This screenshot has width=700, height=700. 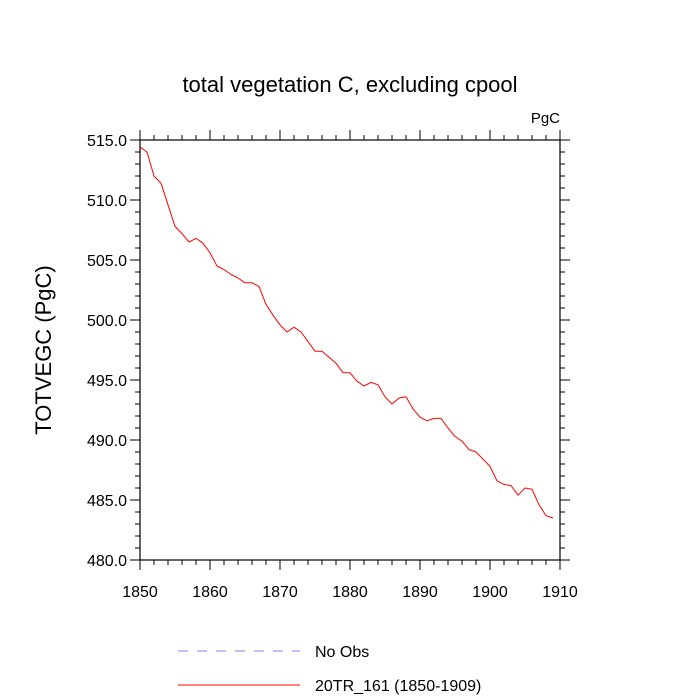 I want to click on x-tick-label: 1910, so click(x=560, y=592).